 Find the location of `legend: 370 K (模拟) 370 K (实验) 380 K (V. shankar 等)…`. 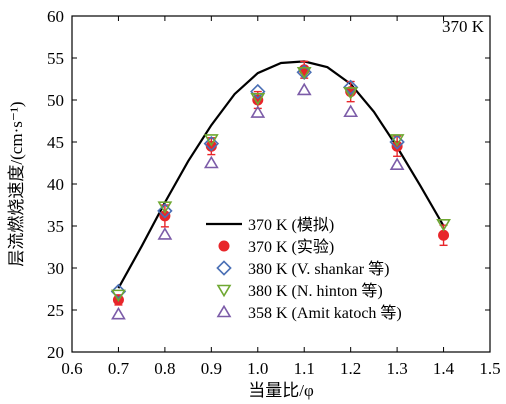

legend: 370 K (模拟) 370 K (实验) 380 K (V. shankar 等)… is located at coordinates (304, 269).